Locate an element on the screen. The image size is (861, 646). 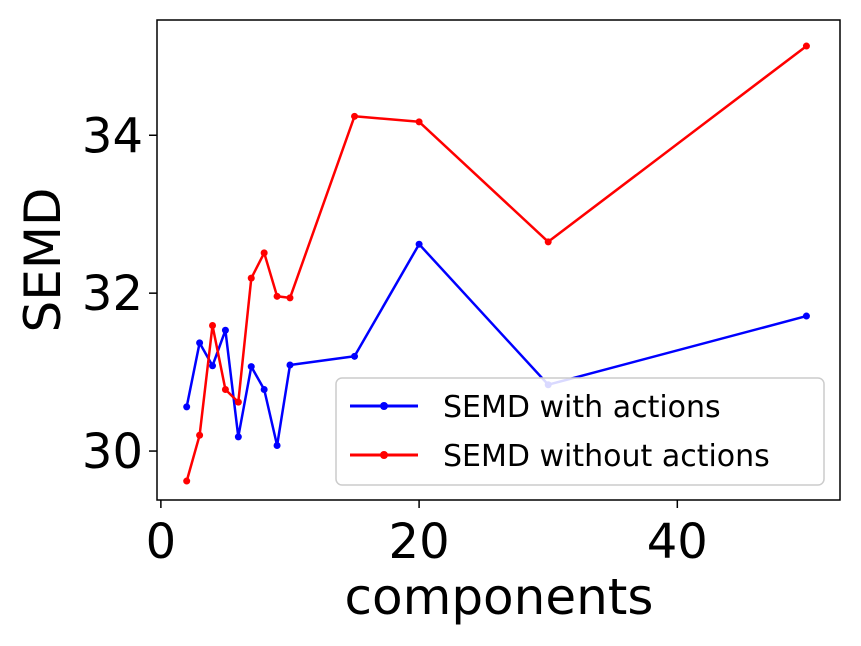
legend-marker-with-actions is located at coordinates (384, 406).